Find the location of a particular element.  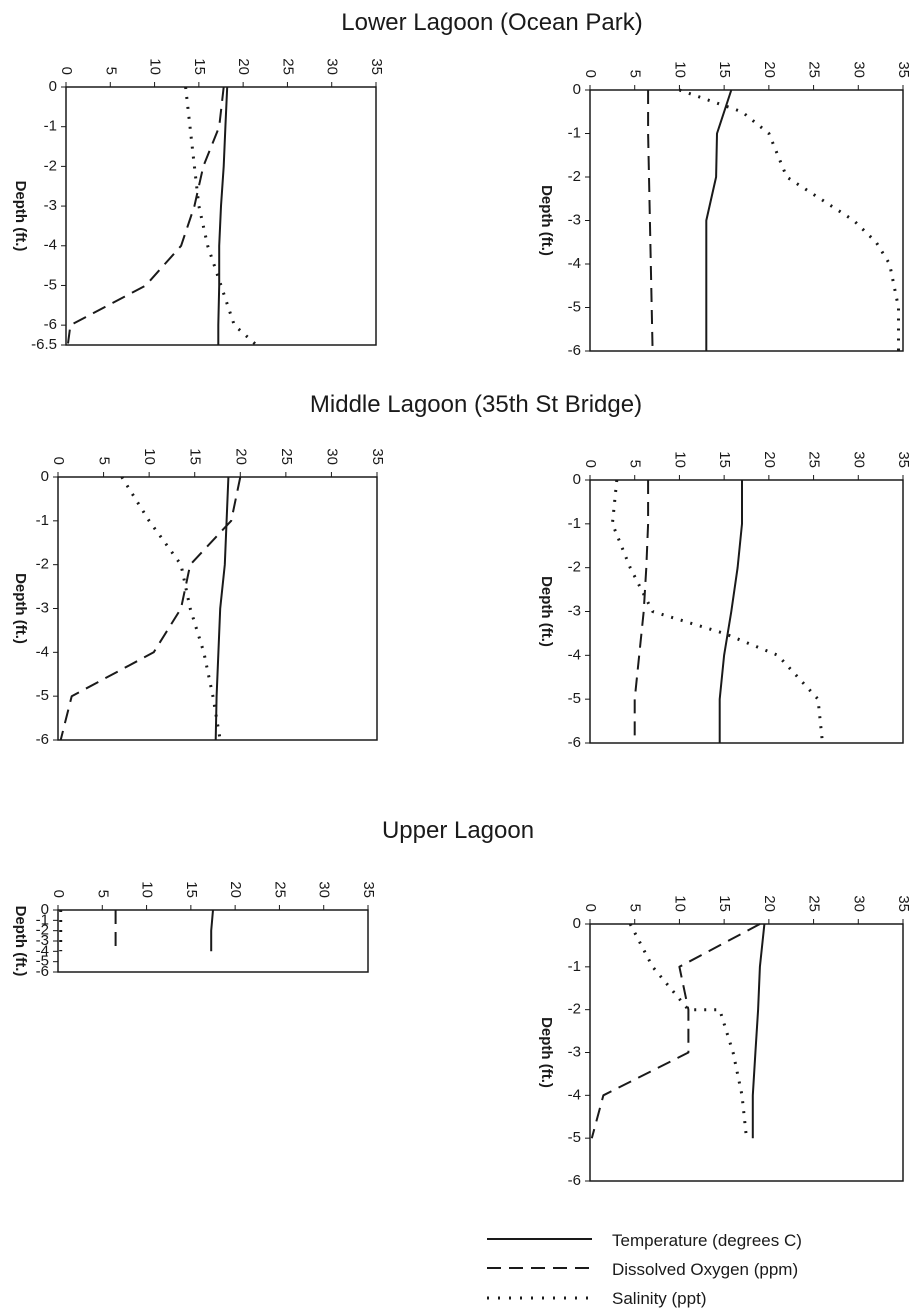

chart-3: 0 5 10 15 20 25 30 35 0 -1 -2 -3 -4 -5 -6 Depth (ft.) is located at coordinates (199, 598).